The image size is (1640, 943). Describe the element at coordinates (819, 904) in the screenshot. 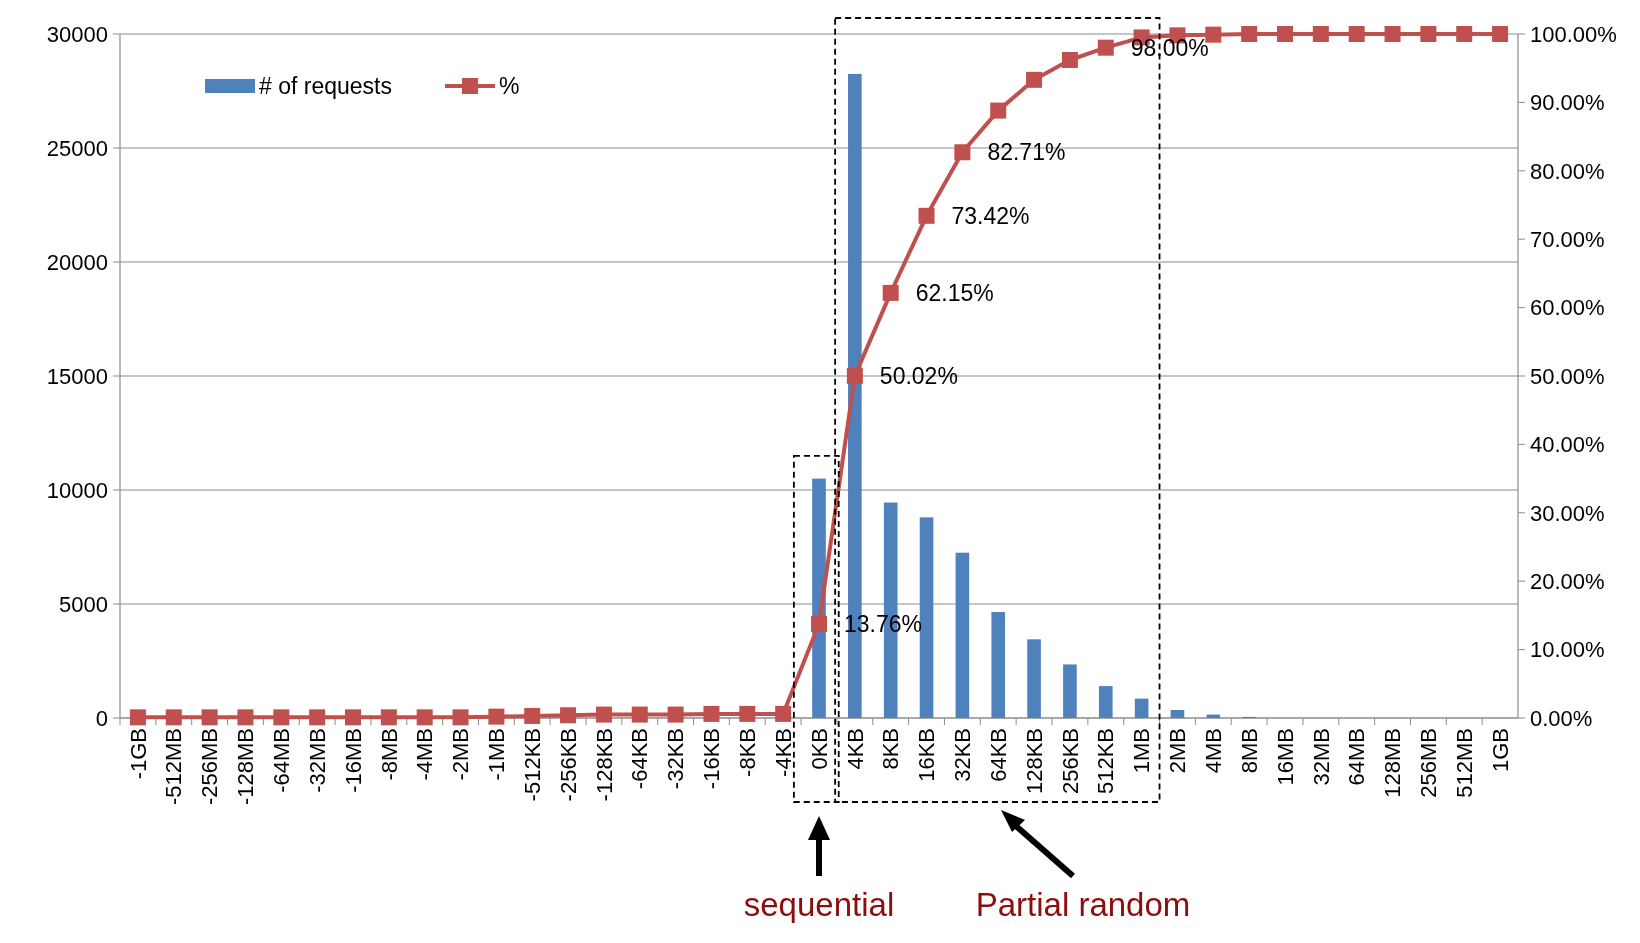

I see `text: sequential` at that location.